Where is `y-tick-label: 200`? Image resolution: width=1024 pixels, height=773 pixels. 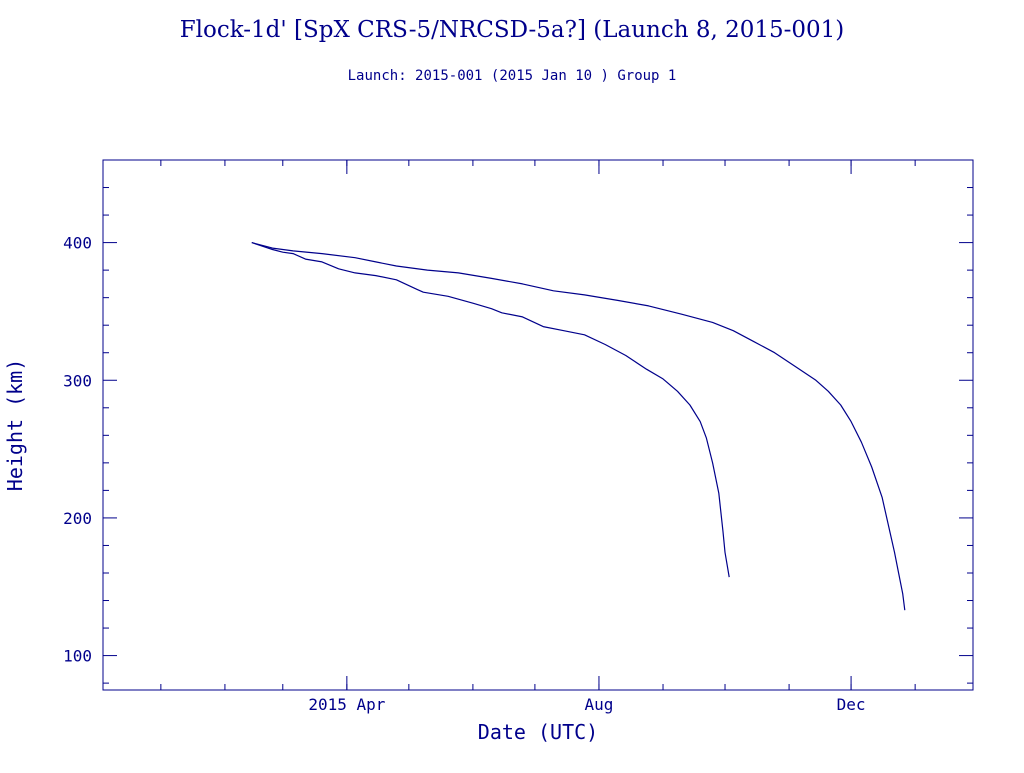 y-tick-label: 200 is located at coordinates (77, 518).